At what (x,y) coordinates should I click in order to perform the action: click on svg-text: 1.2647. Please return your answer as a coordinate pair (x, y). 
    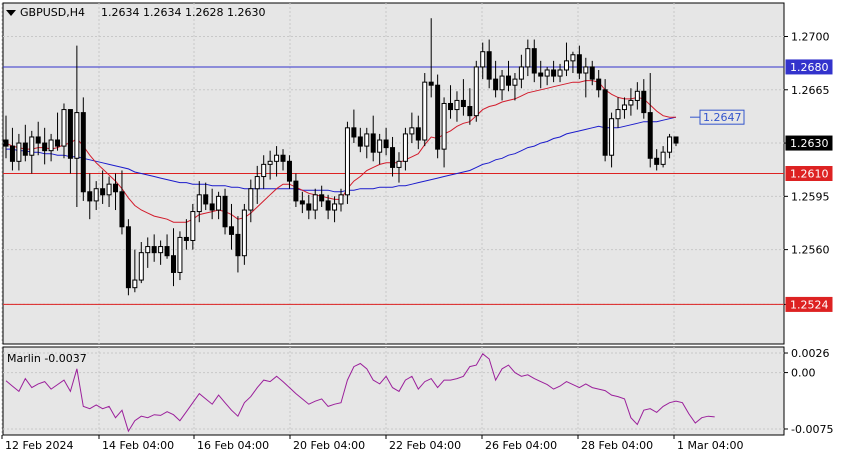
    Looking at the image, I should click on (722, 117).